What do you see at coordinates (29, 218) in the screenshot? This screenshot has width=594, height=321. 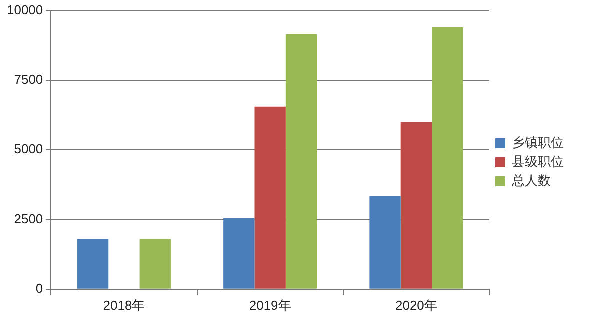 I see `y-tick-label: 2500` at bounding box center [29, 218].